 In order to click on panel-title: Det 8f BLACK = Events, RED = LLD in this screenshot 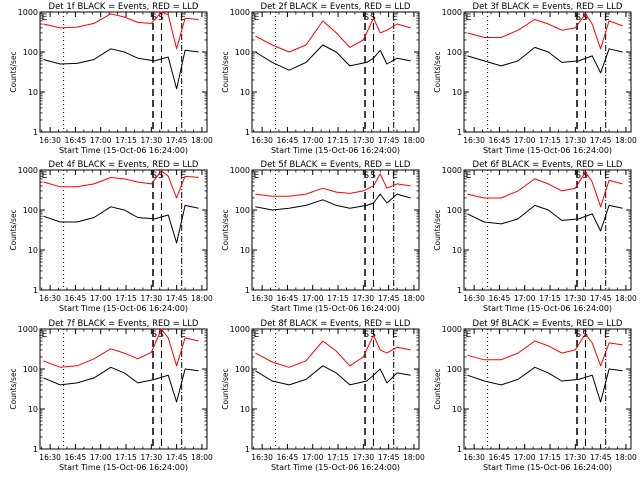, I will do `click(336, 324)`.